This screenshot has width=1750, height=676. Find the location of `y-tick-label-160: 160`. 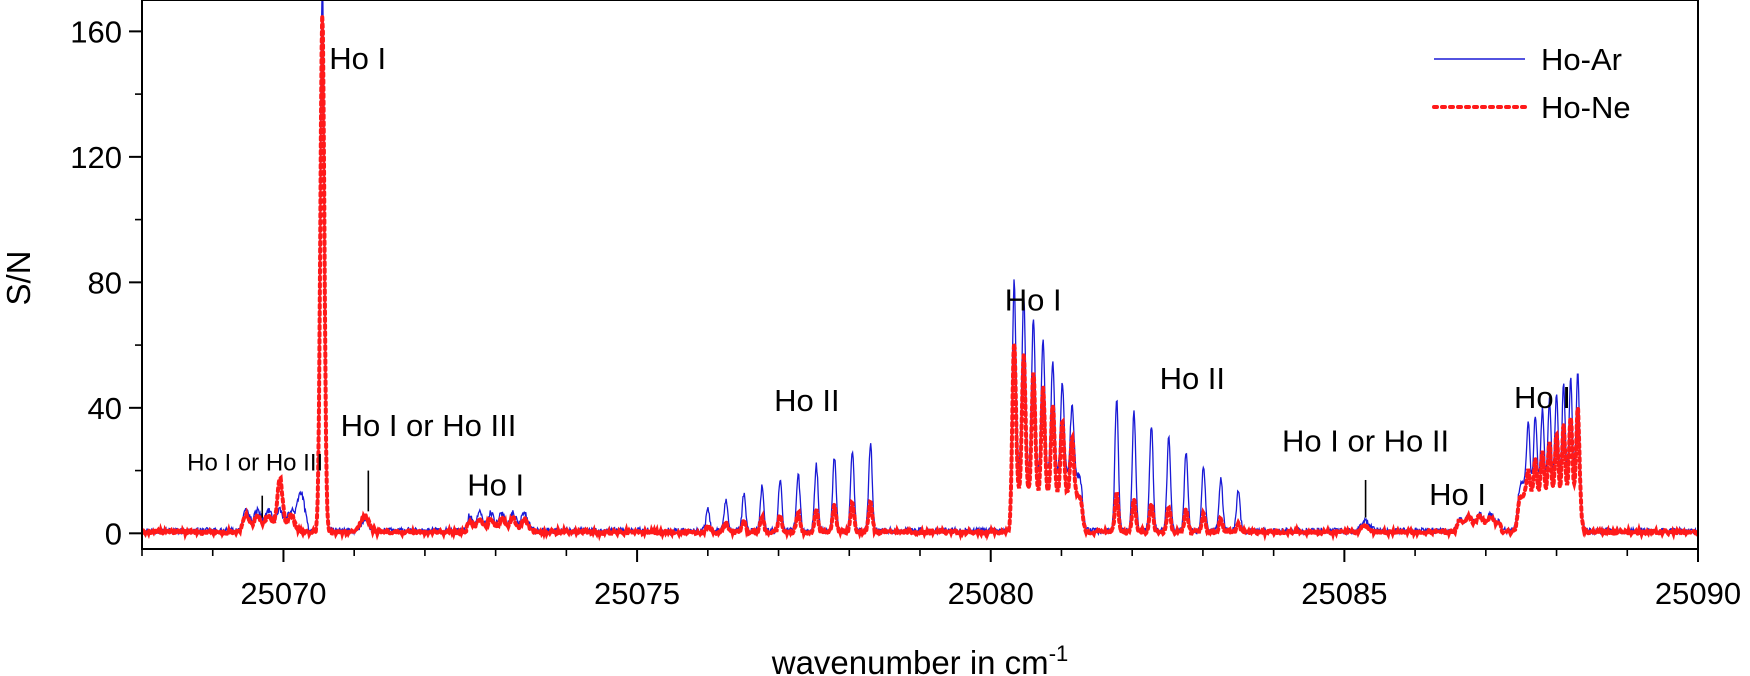

y-tick-label-160: 160 is located at coordinates (96, 31).